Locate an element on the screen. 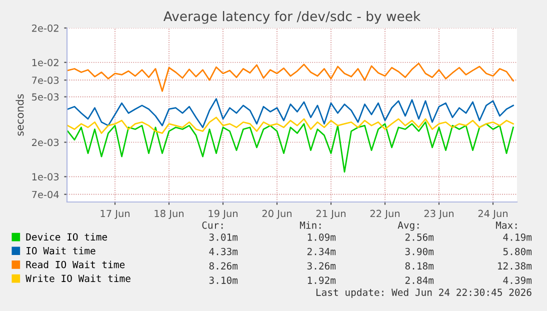  x-tick-label: 22 Jun is located at coordinates (385, 214).